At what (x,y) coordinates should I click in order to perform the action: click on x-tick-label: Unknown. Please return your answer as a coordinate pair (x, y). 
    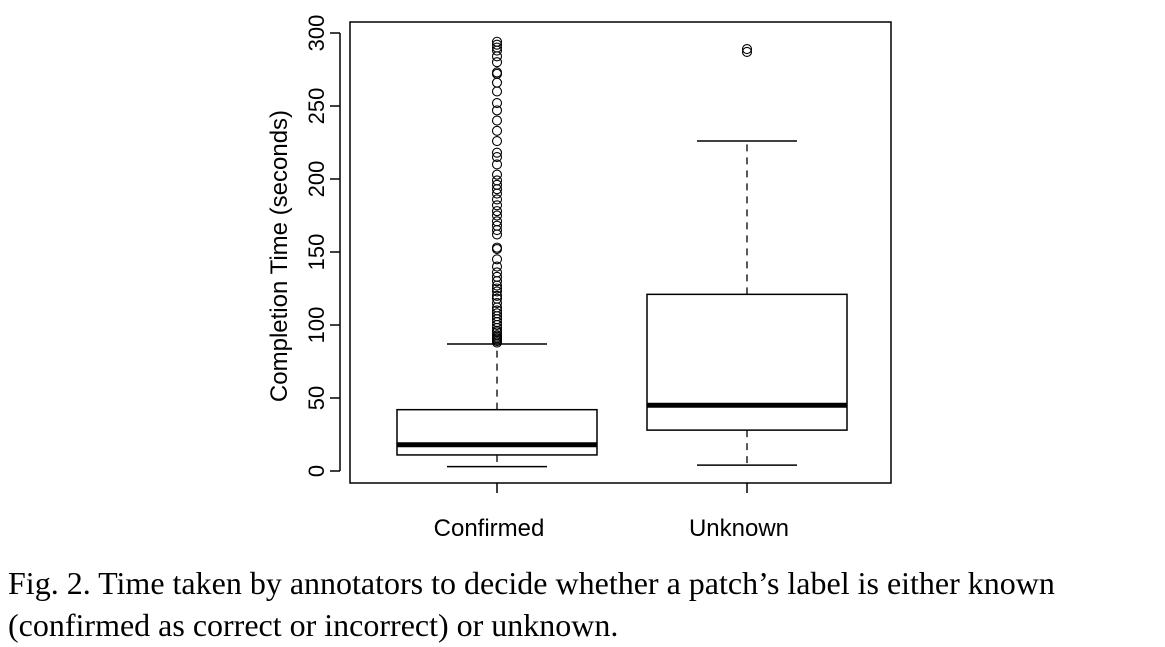
    Looking at the image, I should click on (739, 528).